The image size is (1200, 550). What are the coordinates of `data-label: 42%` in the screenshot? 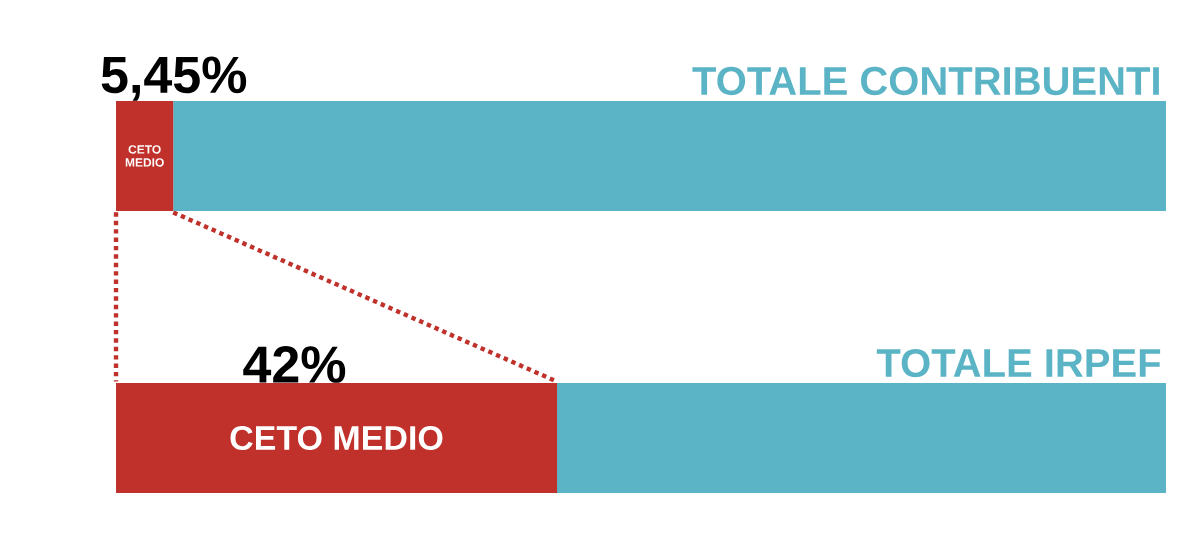 It's located at (294, 364).